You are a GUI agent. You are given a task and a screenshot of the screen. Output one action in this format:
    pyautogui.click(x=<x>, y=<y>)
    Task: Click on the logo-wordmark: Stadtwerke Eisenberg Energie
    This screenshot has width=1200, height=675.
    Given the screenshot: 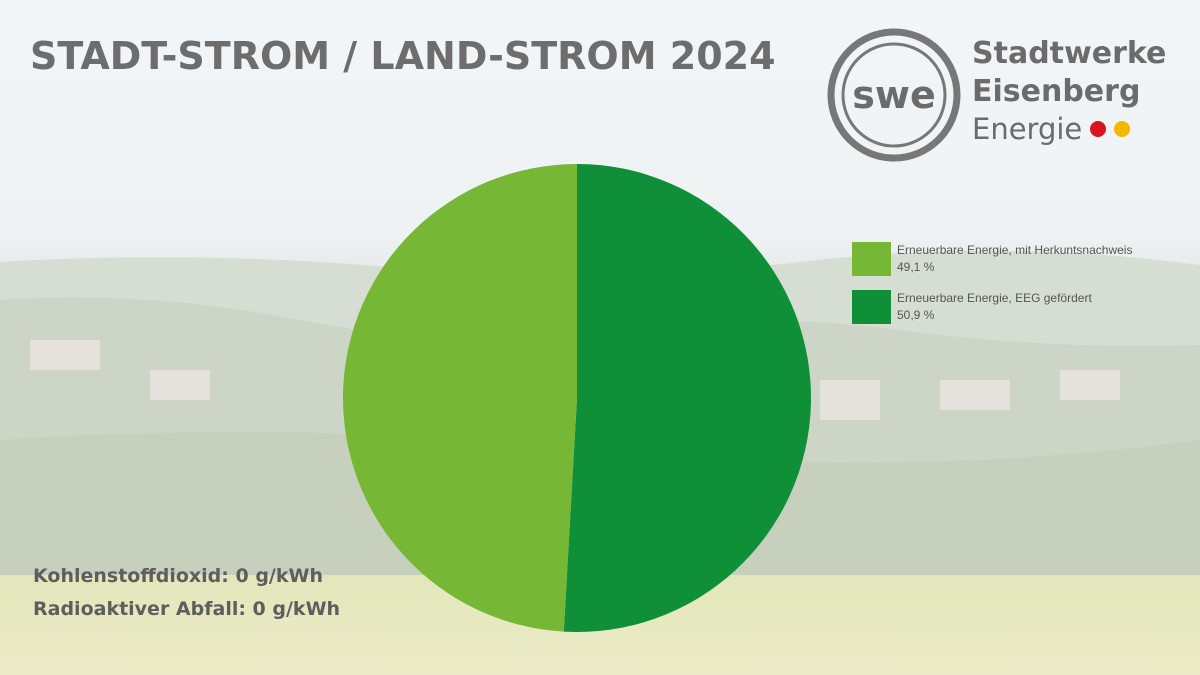 What is the action you would take?
    pyautogui.click(x=1069, y=91)
    